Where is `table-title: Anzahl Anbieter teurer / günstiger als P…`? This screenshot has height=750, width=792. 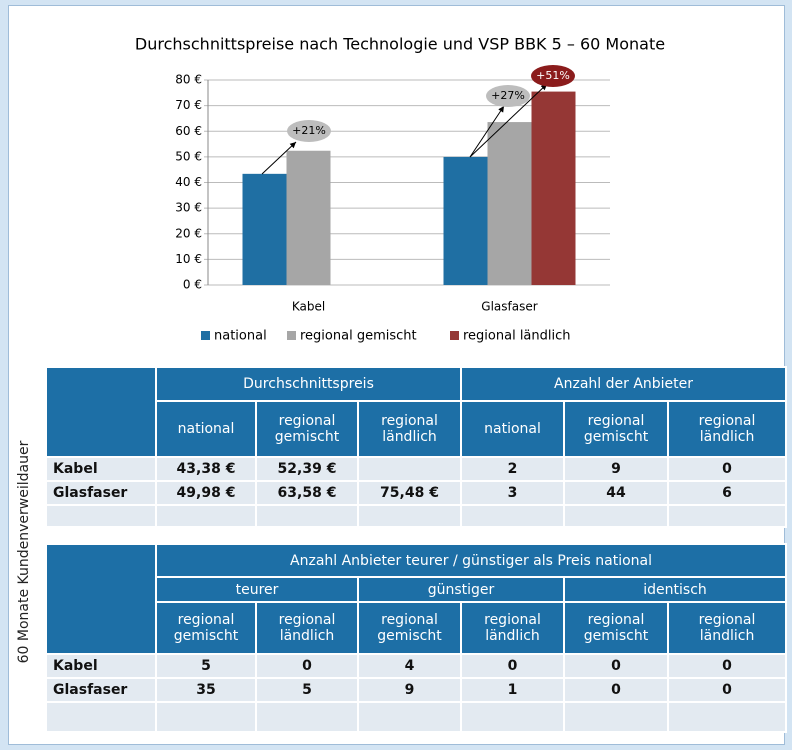 table-title: Anzahl Anbieter teurer / günstiger als P… is located at coordinates (471, 560).